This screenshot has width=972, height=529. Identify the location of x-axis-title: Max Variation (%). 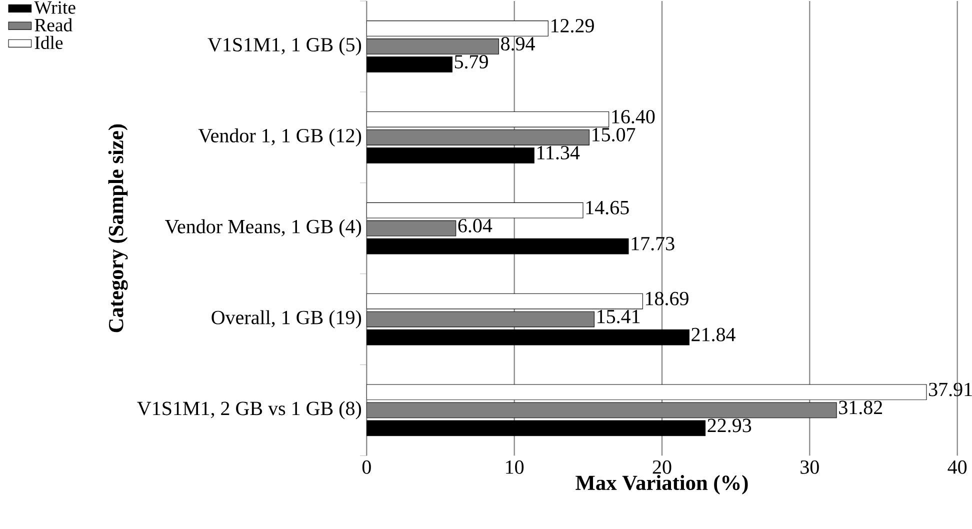
(662, 484).